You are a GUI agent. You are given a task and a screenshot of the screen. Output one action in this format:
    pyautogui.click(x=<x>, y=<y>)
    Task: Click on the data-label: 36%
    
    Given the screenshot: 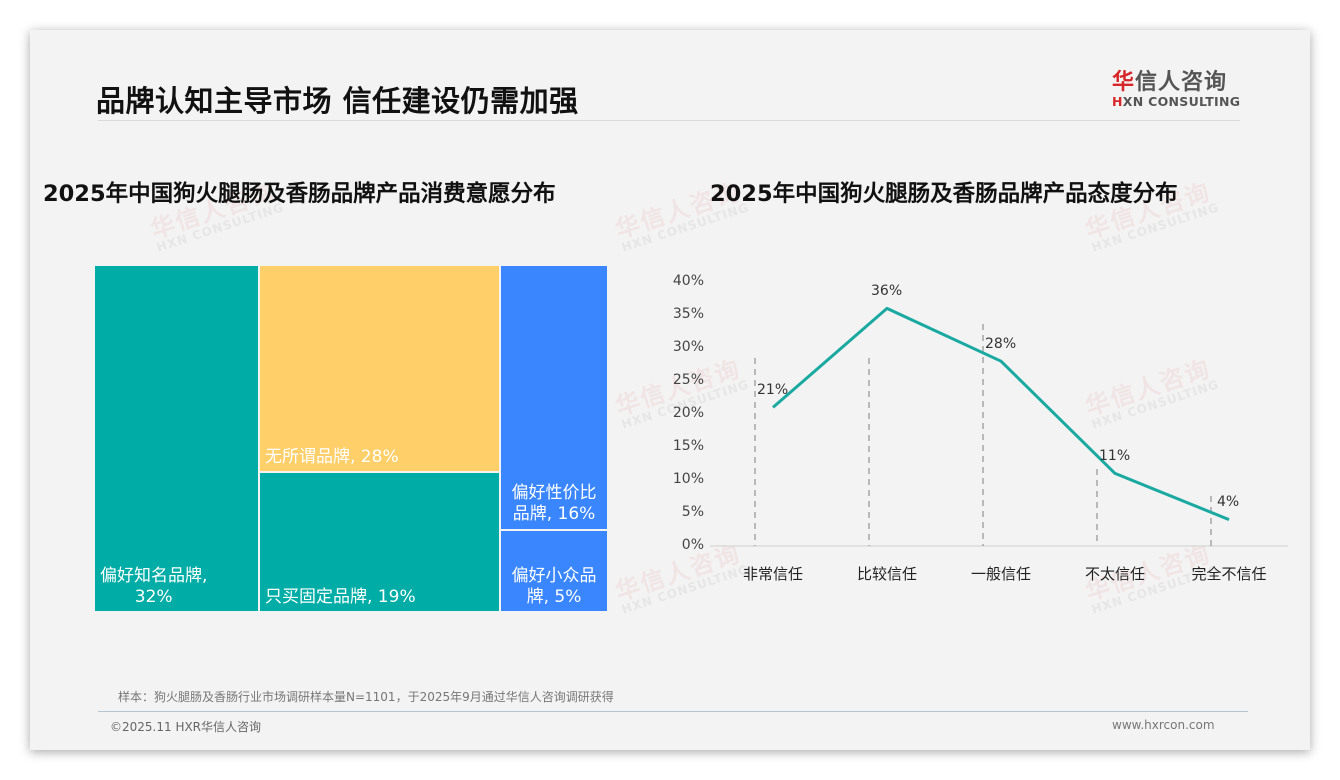 What is the action you would take?
    pyautogui.click(x=887, y=291)
    